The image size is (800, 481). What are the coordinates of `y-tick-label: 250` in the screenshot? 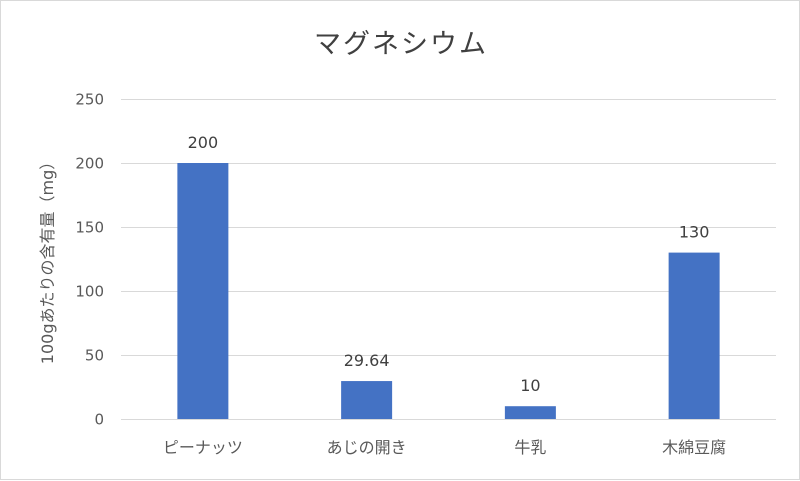 It's located at (89, 100).